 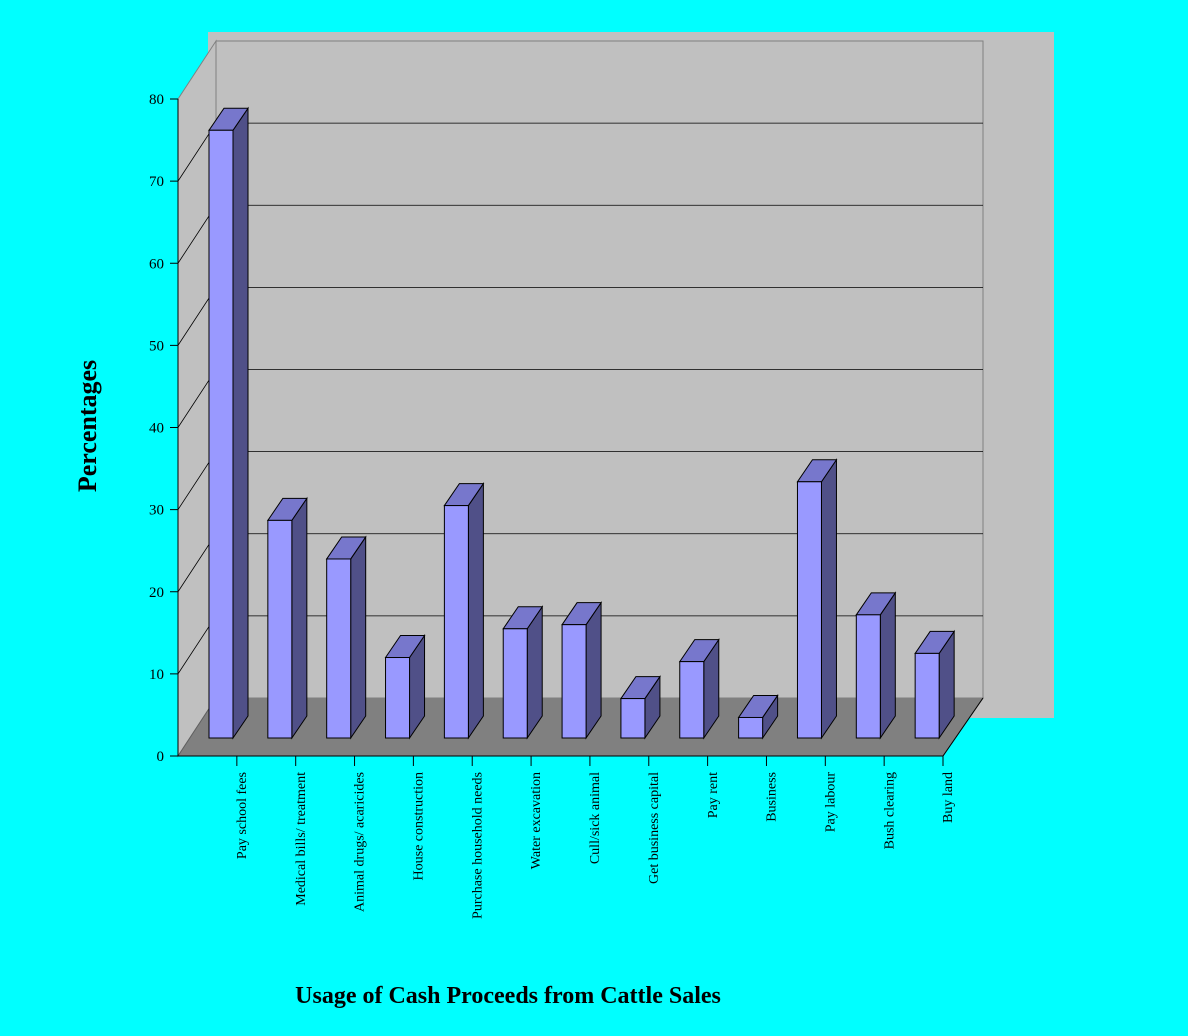 What do you see at coordinates (830, 802) in the screenshot?
I see `category-label: Pay labour` at bounding box center [830, 802].